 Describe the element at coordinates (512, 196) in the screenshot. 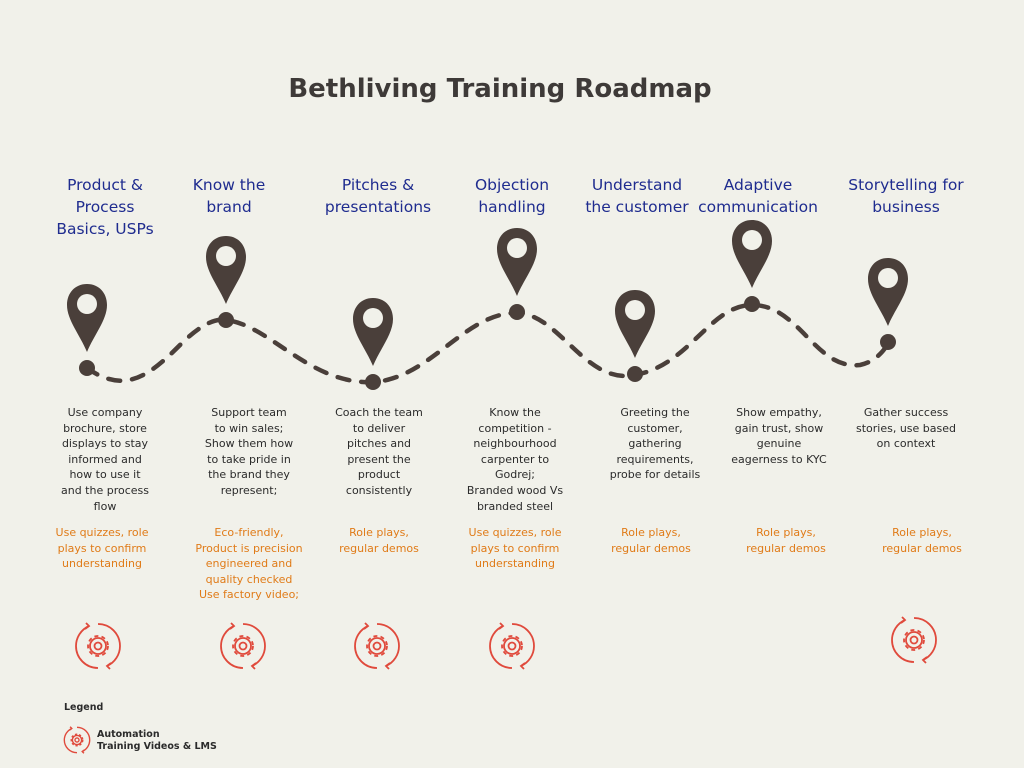

I see `step-title: Objection handling` at that location.